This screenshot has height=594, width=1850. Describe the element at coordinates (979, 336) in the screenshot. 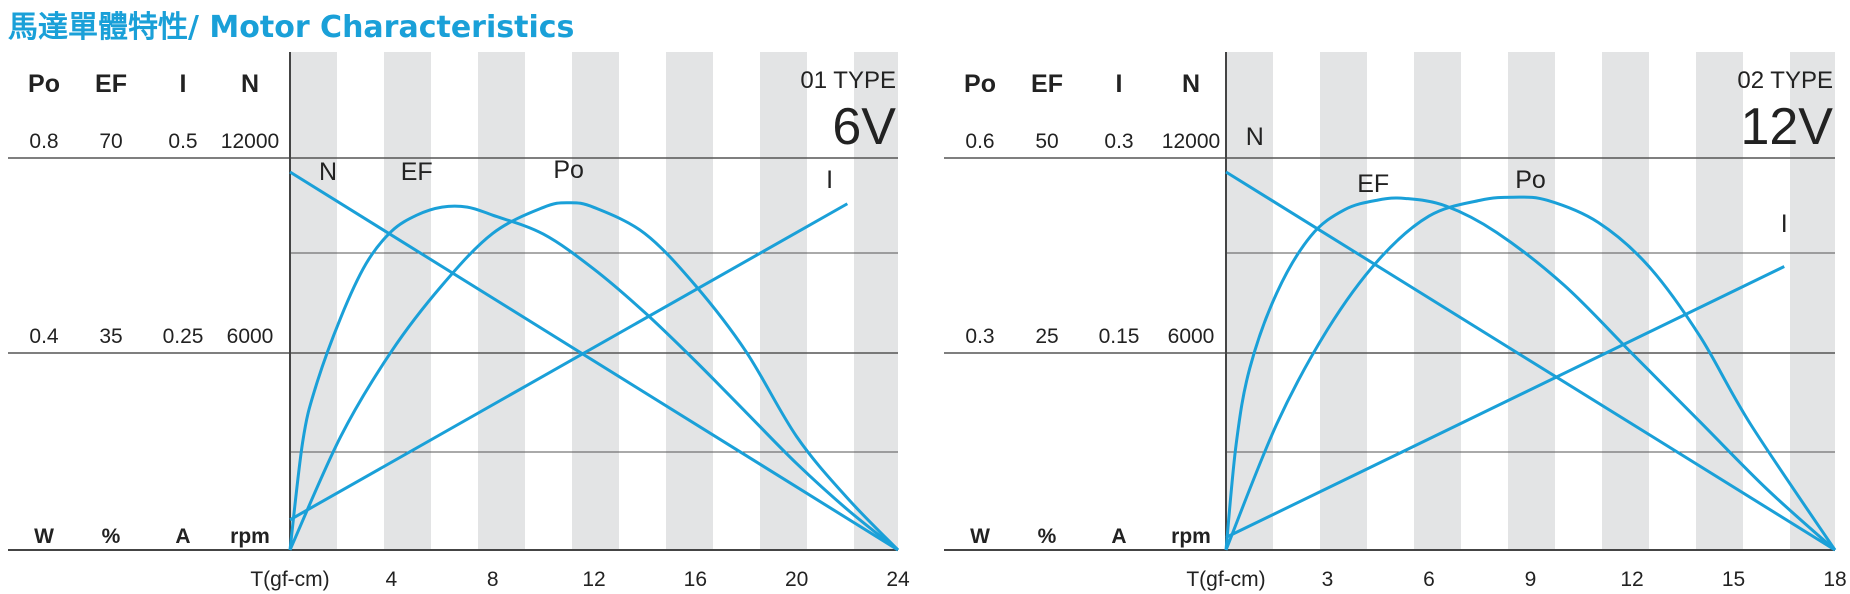

I see `param-mid-value: 0.3` at that location.